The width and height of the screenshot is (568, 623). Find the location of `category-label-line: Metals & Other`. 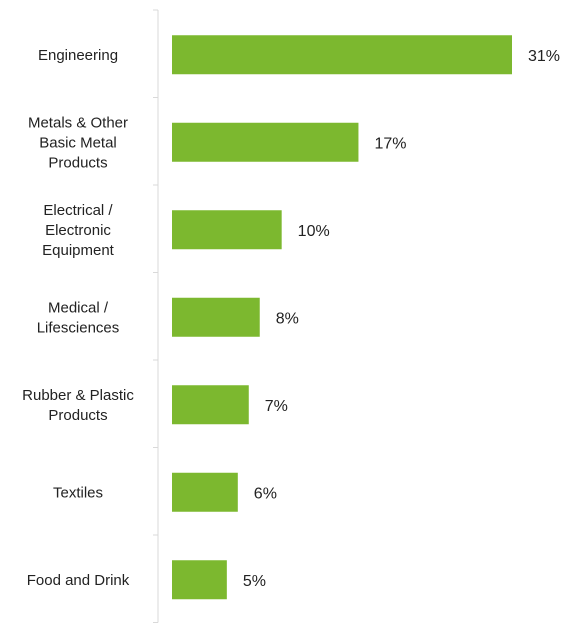

category-label-line: Metals & Other is located at coordinates (78, 122).